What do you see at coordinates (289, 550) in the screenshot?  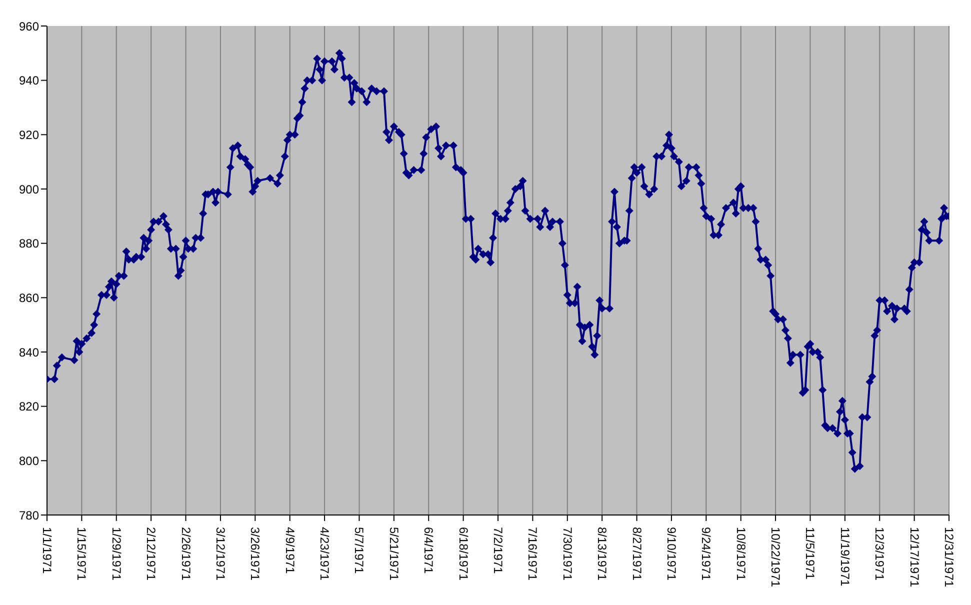 I see `x-tick-label: 4/9/1971` at bounding box center [289, 550].